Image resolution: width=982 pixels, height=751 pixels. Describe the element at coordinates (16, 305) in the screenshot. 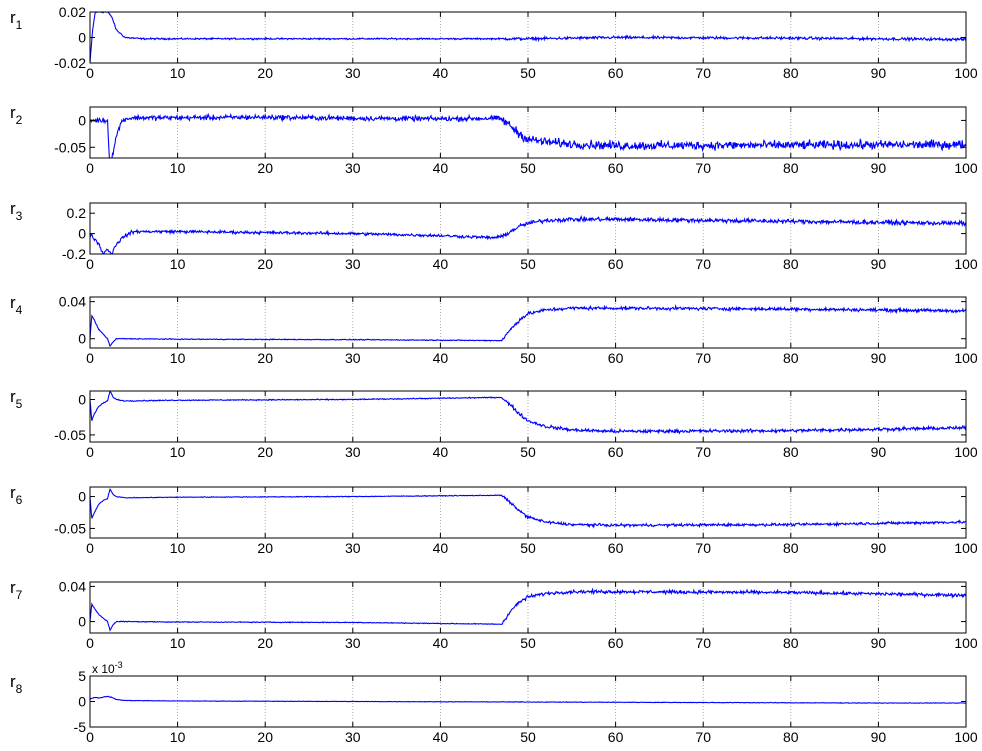

I see `panel-label: r4` at that location.